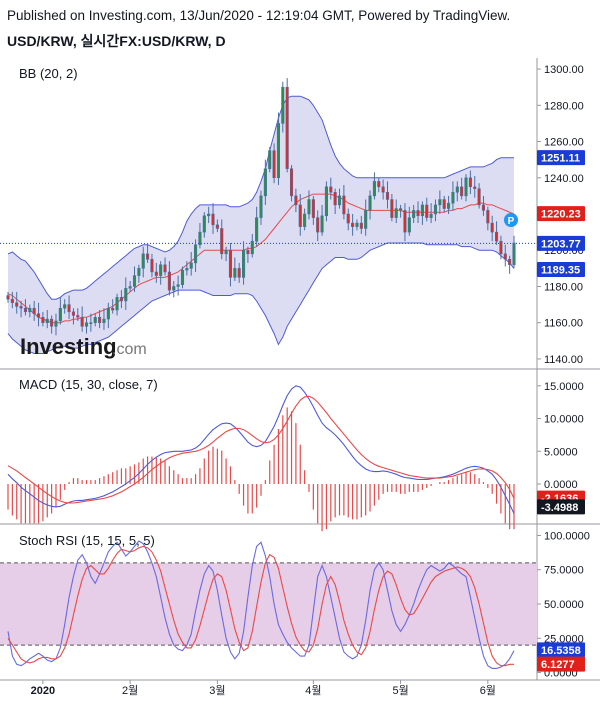  Describe the element at coordinates (48, 73) in the screenshot. I see `bb-pane-label: BB (20, 2)` at that location.